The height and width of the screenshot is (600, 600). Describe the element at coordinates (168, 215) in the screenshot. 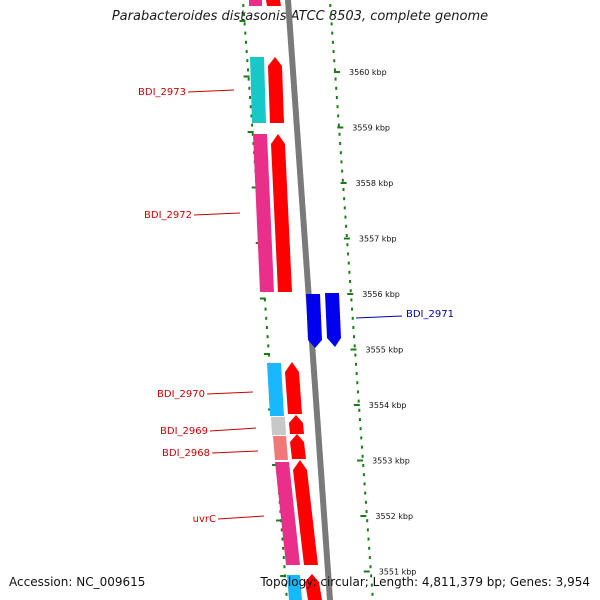

I see `gene-label-bdi-2972: BDI_2972` at that location.